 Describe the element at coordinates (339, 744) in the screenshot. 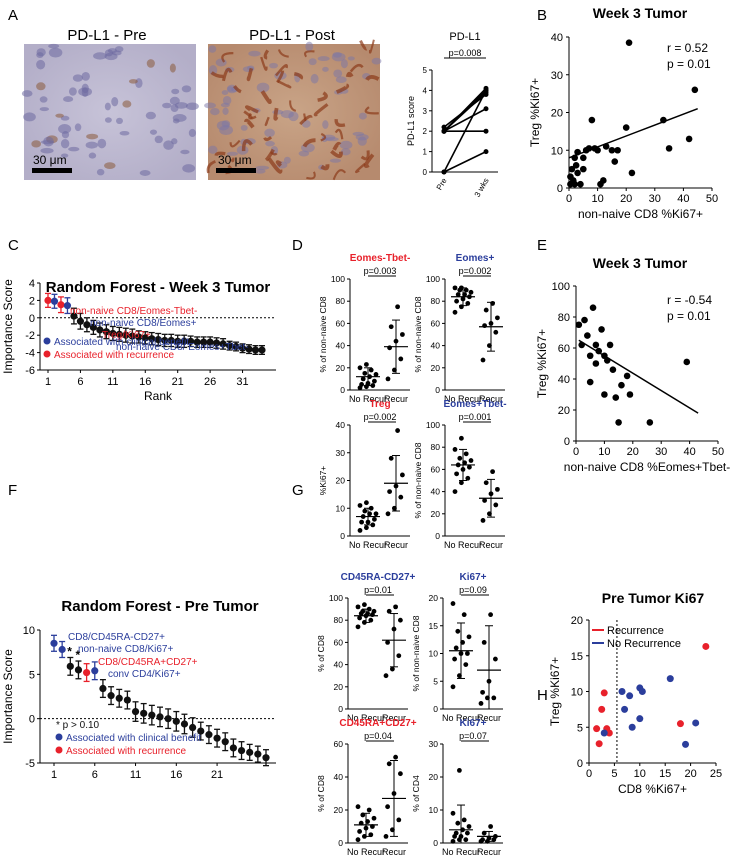

I see `y-tick-label: 60` at that location.